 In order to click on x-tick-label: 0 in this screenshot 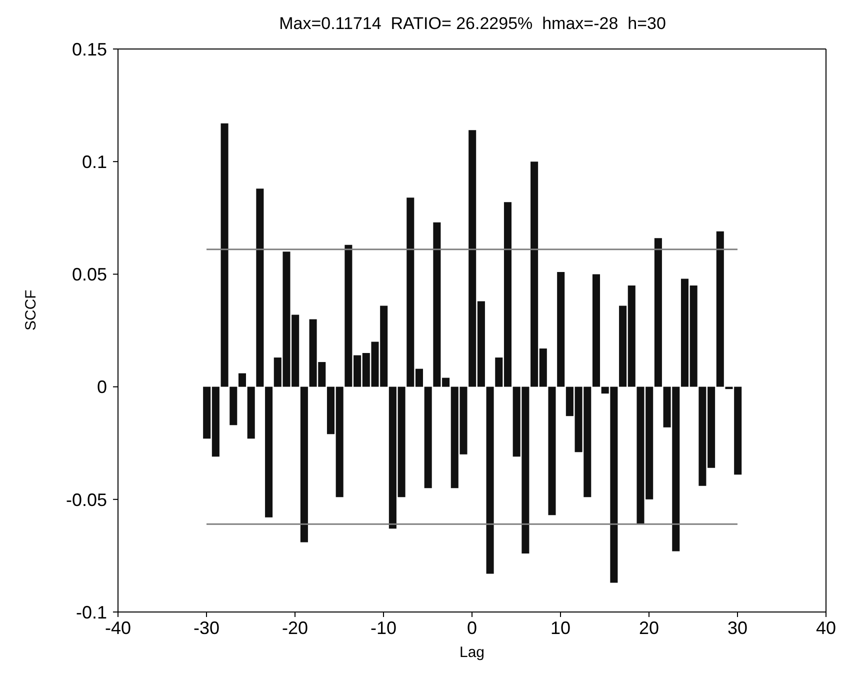, I will do `click(472, 628)`.